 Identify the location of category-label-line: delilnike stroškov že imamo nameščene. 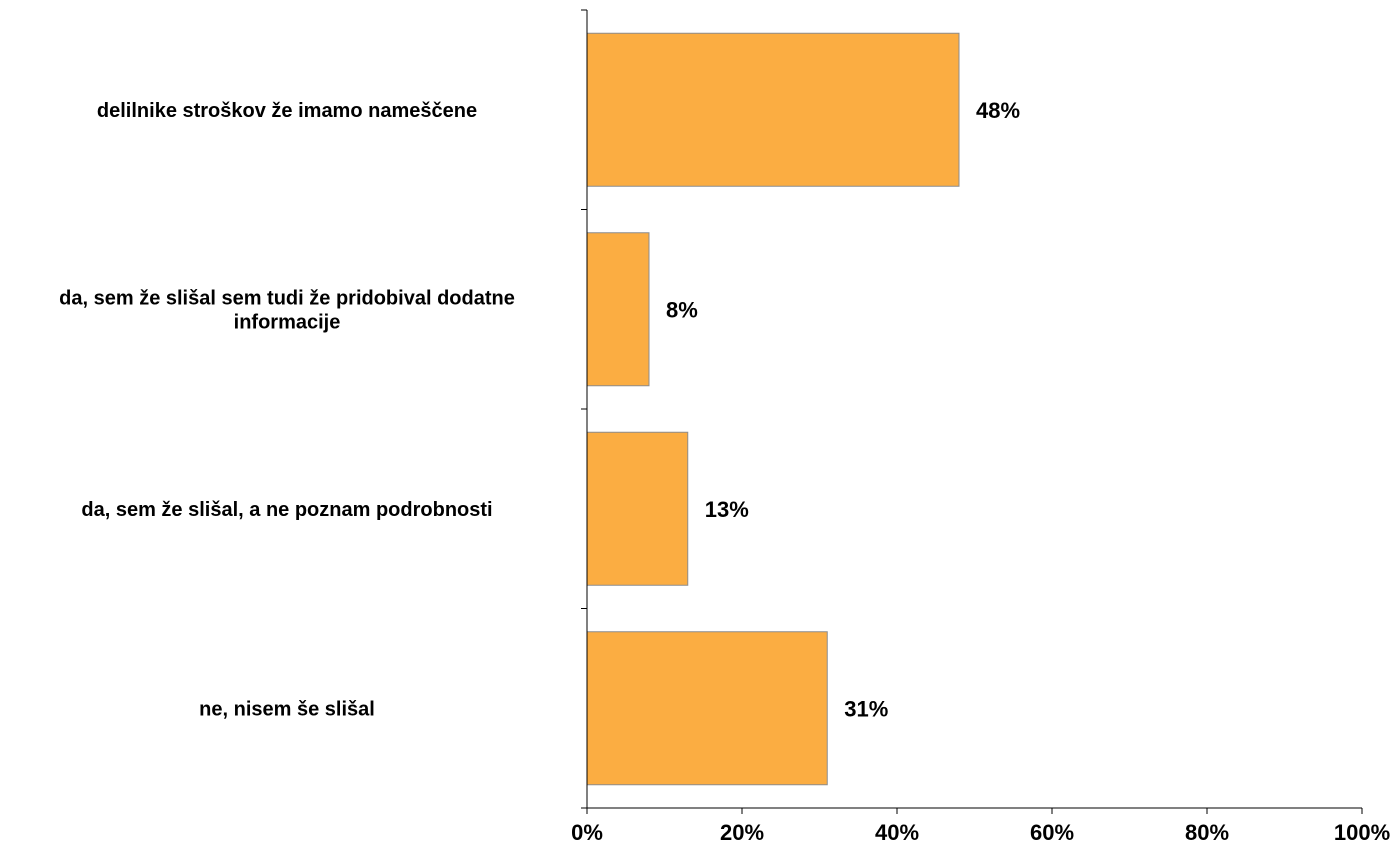
(287, 111).